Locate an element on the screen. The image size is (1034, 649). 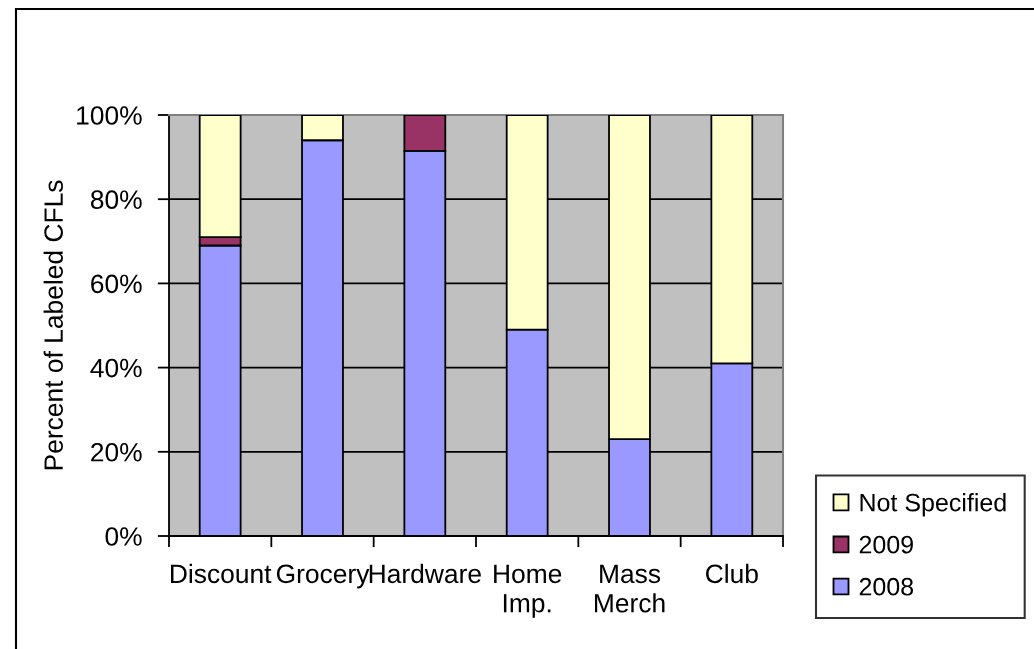
legend-label: 2009 is located at coordinates (886, 544).